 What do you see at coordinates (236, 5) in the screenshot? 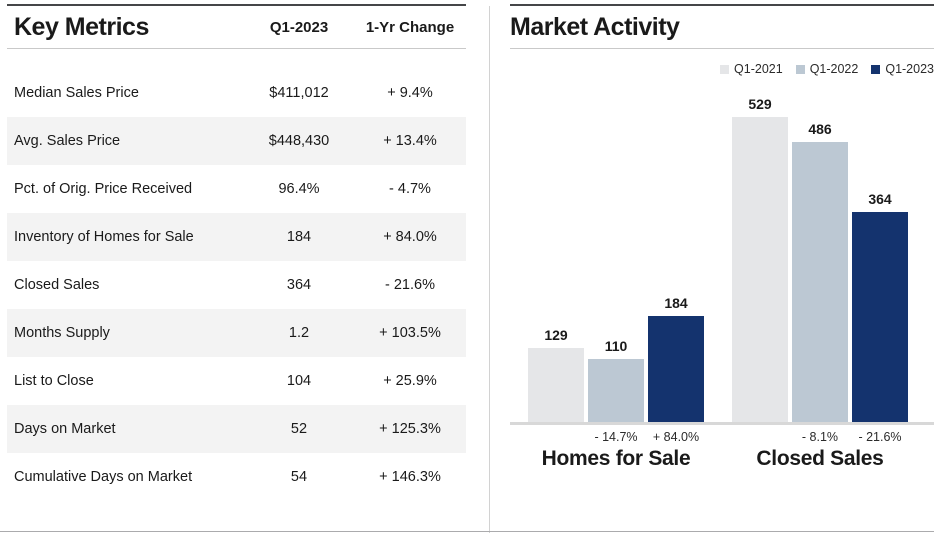
I see `top-rule-left` at bounding box center [236, 5].